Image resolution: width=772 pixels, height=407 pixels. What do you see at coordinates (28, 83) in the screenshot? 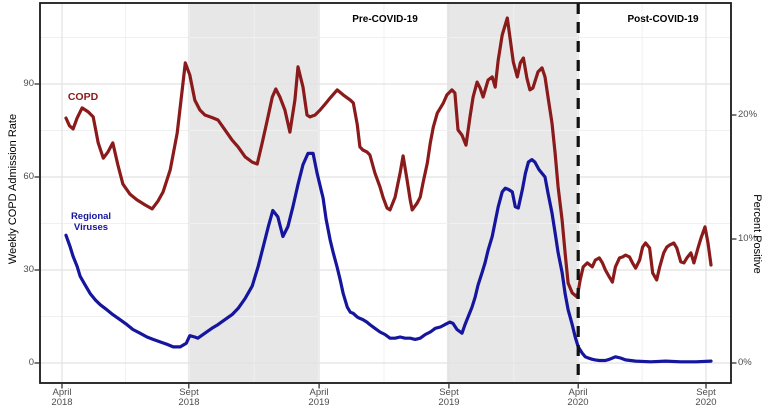
I see `left-tick-90: 90` at bounding box center [28, 83].